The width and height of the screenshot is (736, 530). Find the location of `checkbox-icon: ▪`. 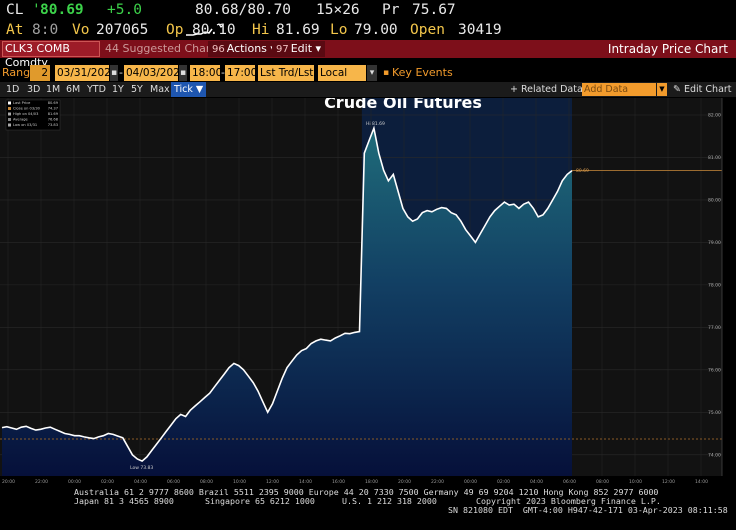

checkbox-icon: ▪ is located at coordinates (386, 73).